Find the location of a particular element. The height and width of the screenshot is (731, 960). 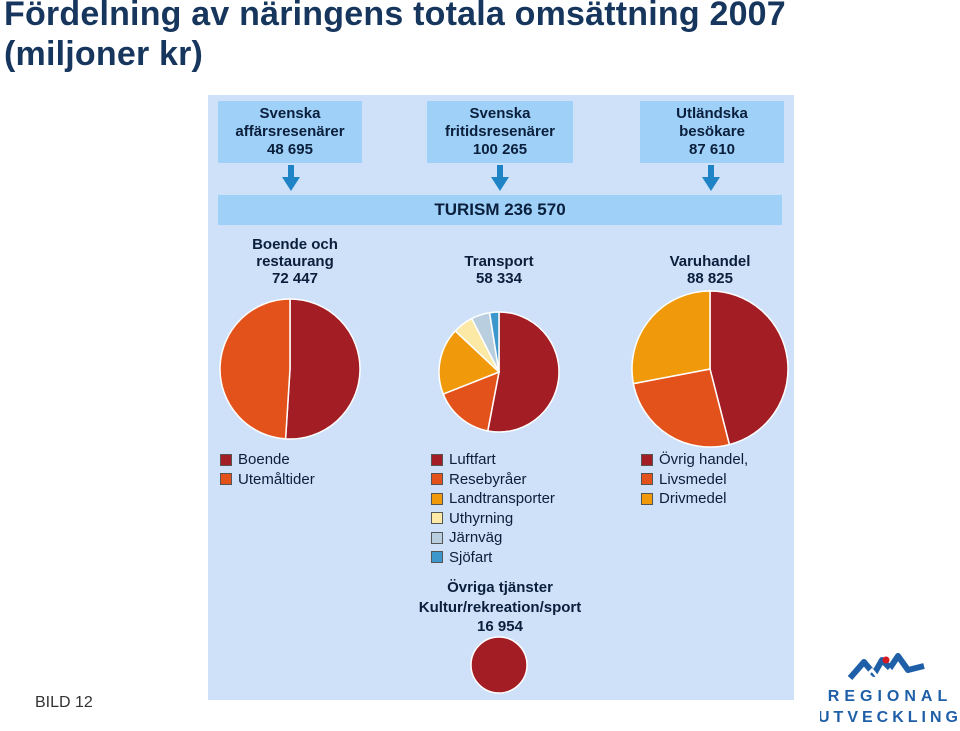

legend-item-jarnvag: Järnväg is located at coordinates (493, 538).